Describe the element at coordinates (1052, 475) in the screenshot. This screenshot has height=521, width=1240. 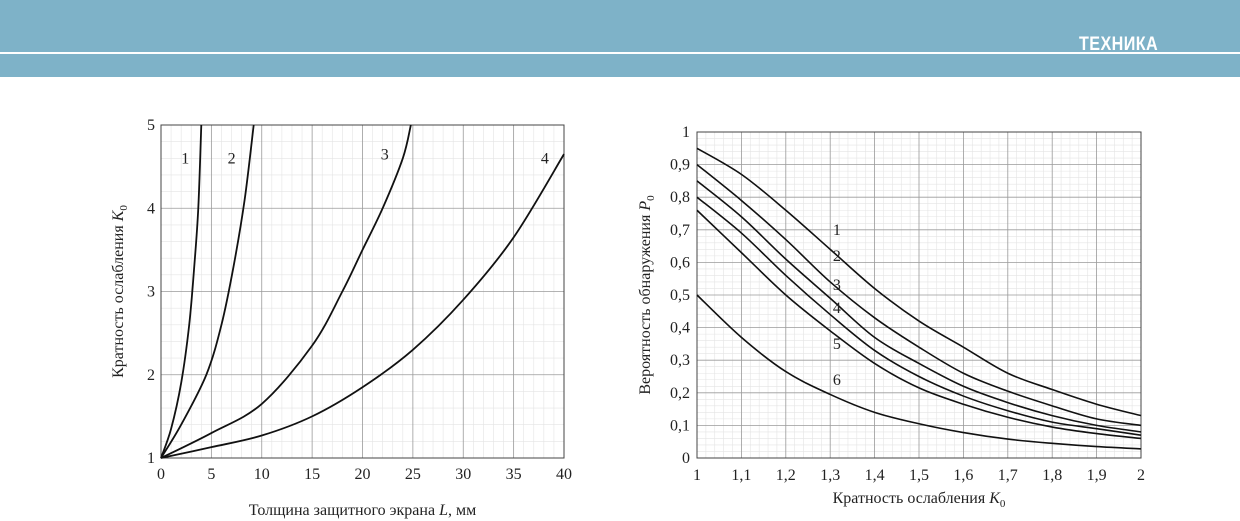
I see `x-tick-label: 1,8` at that location.